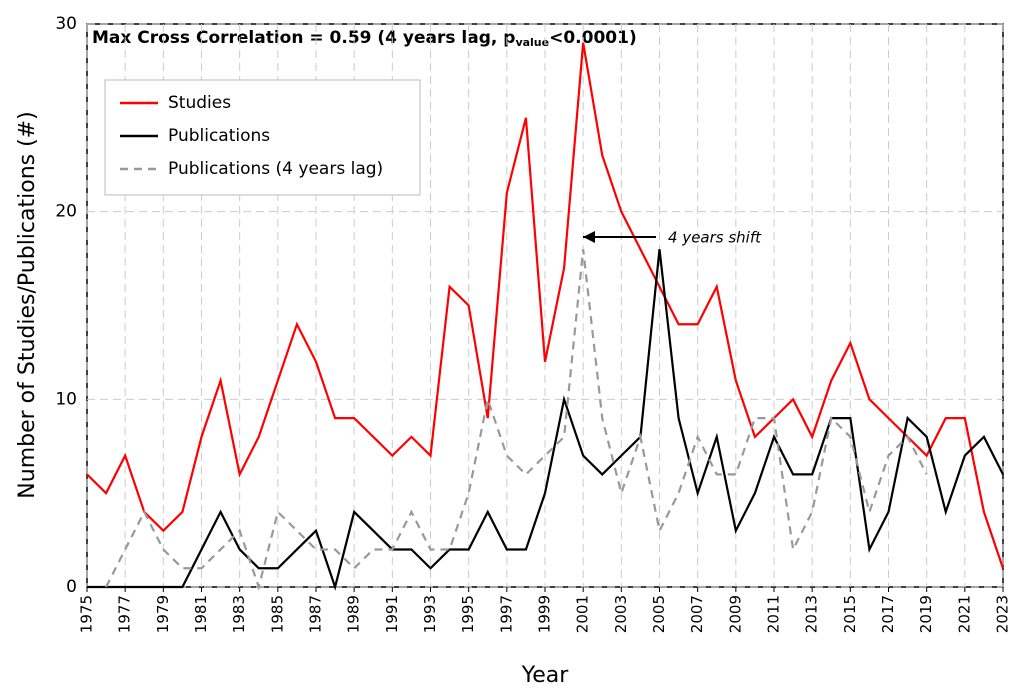 The image size is (1009, 688). Describe the element at coordinates (583, 614) in the screenshot. I see `x-tick-label: 2001` at that location.